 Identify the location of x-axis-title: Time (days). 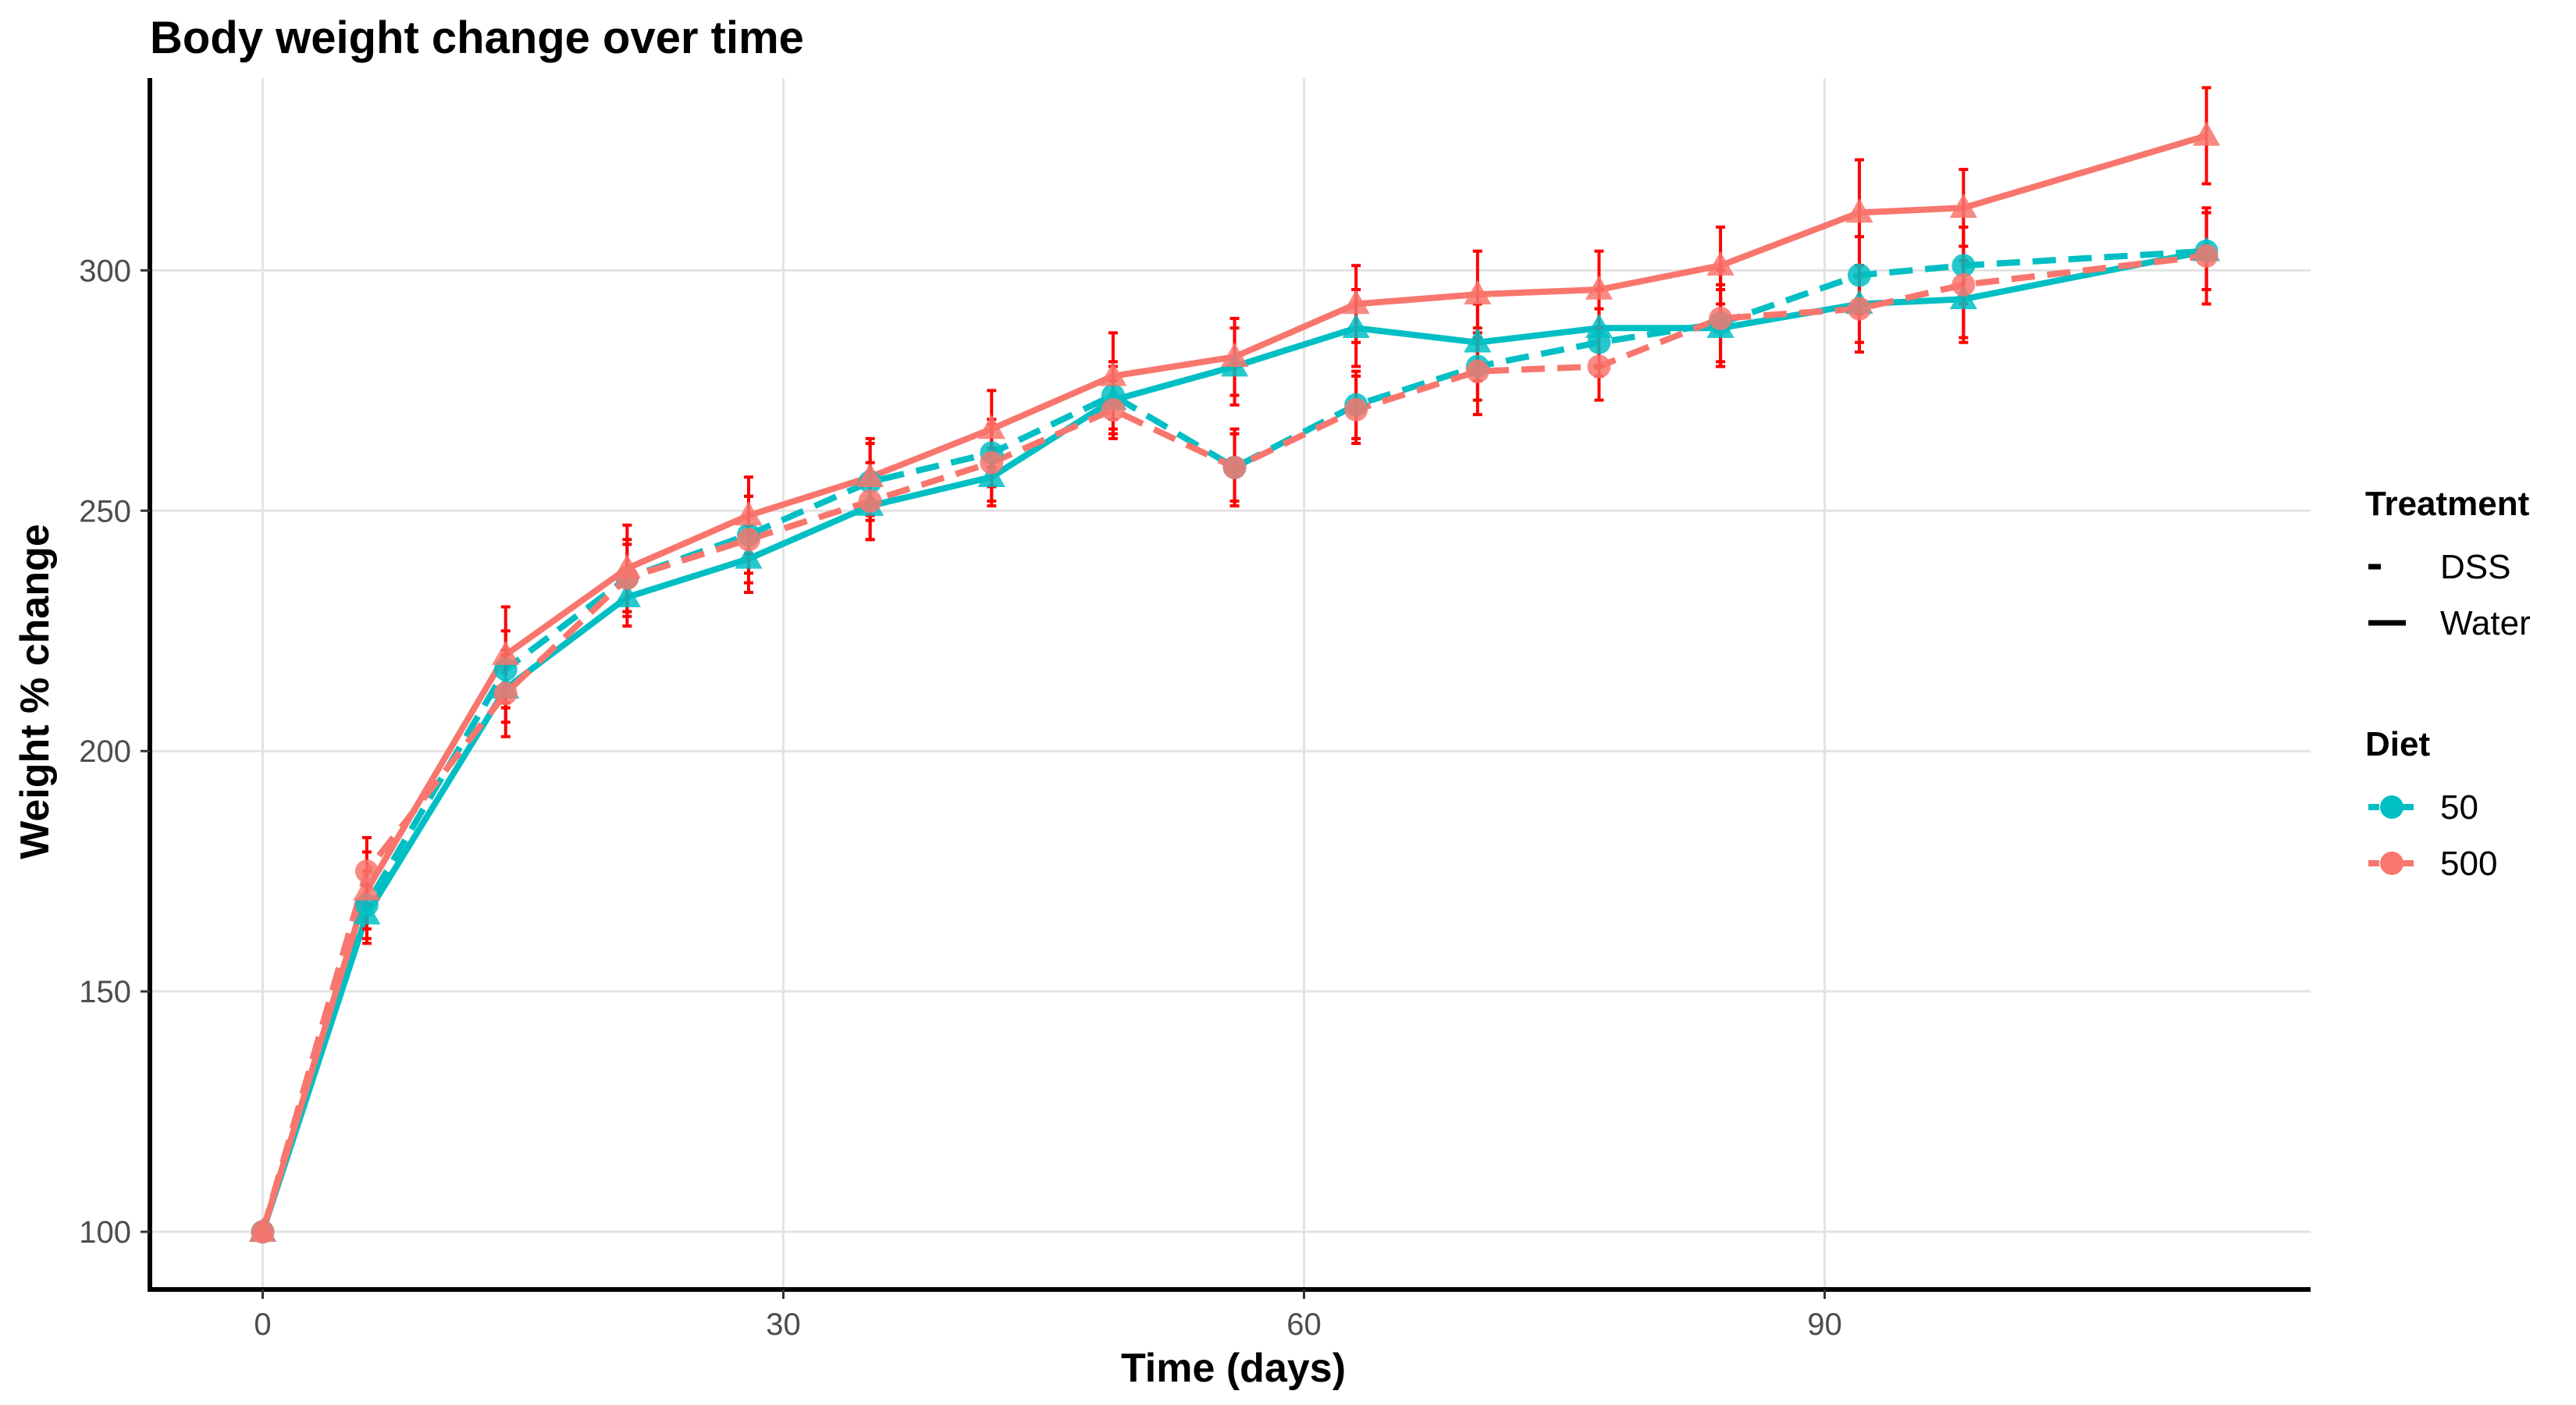
(1233, 1368).